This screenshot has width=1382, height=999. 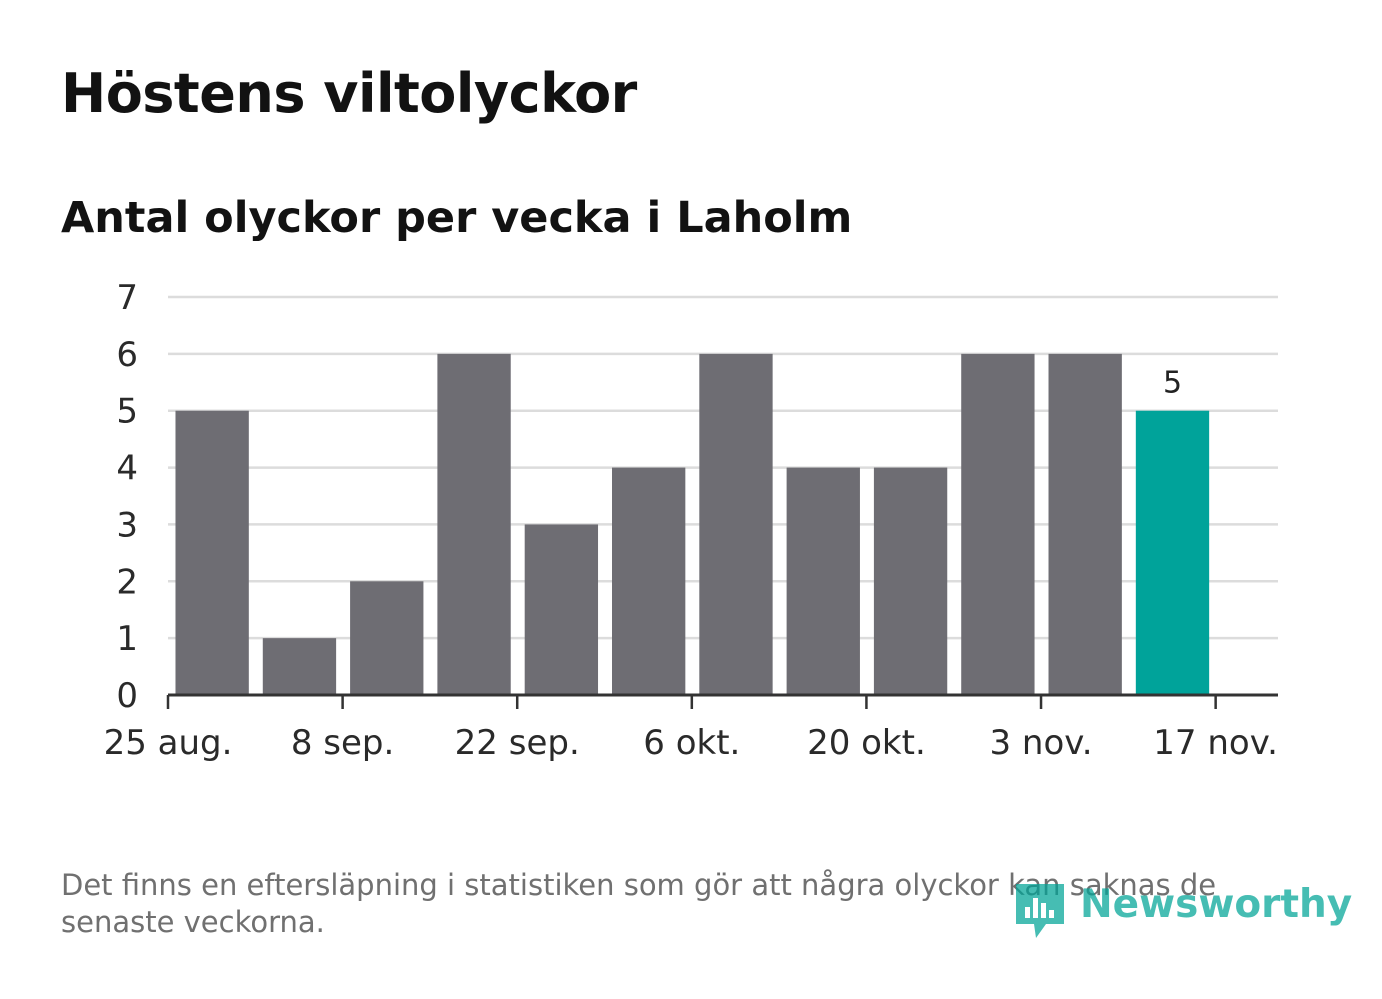 I want to click on chart-title: Höstens viltolyckor, so click(x=349, y=93).